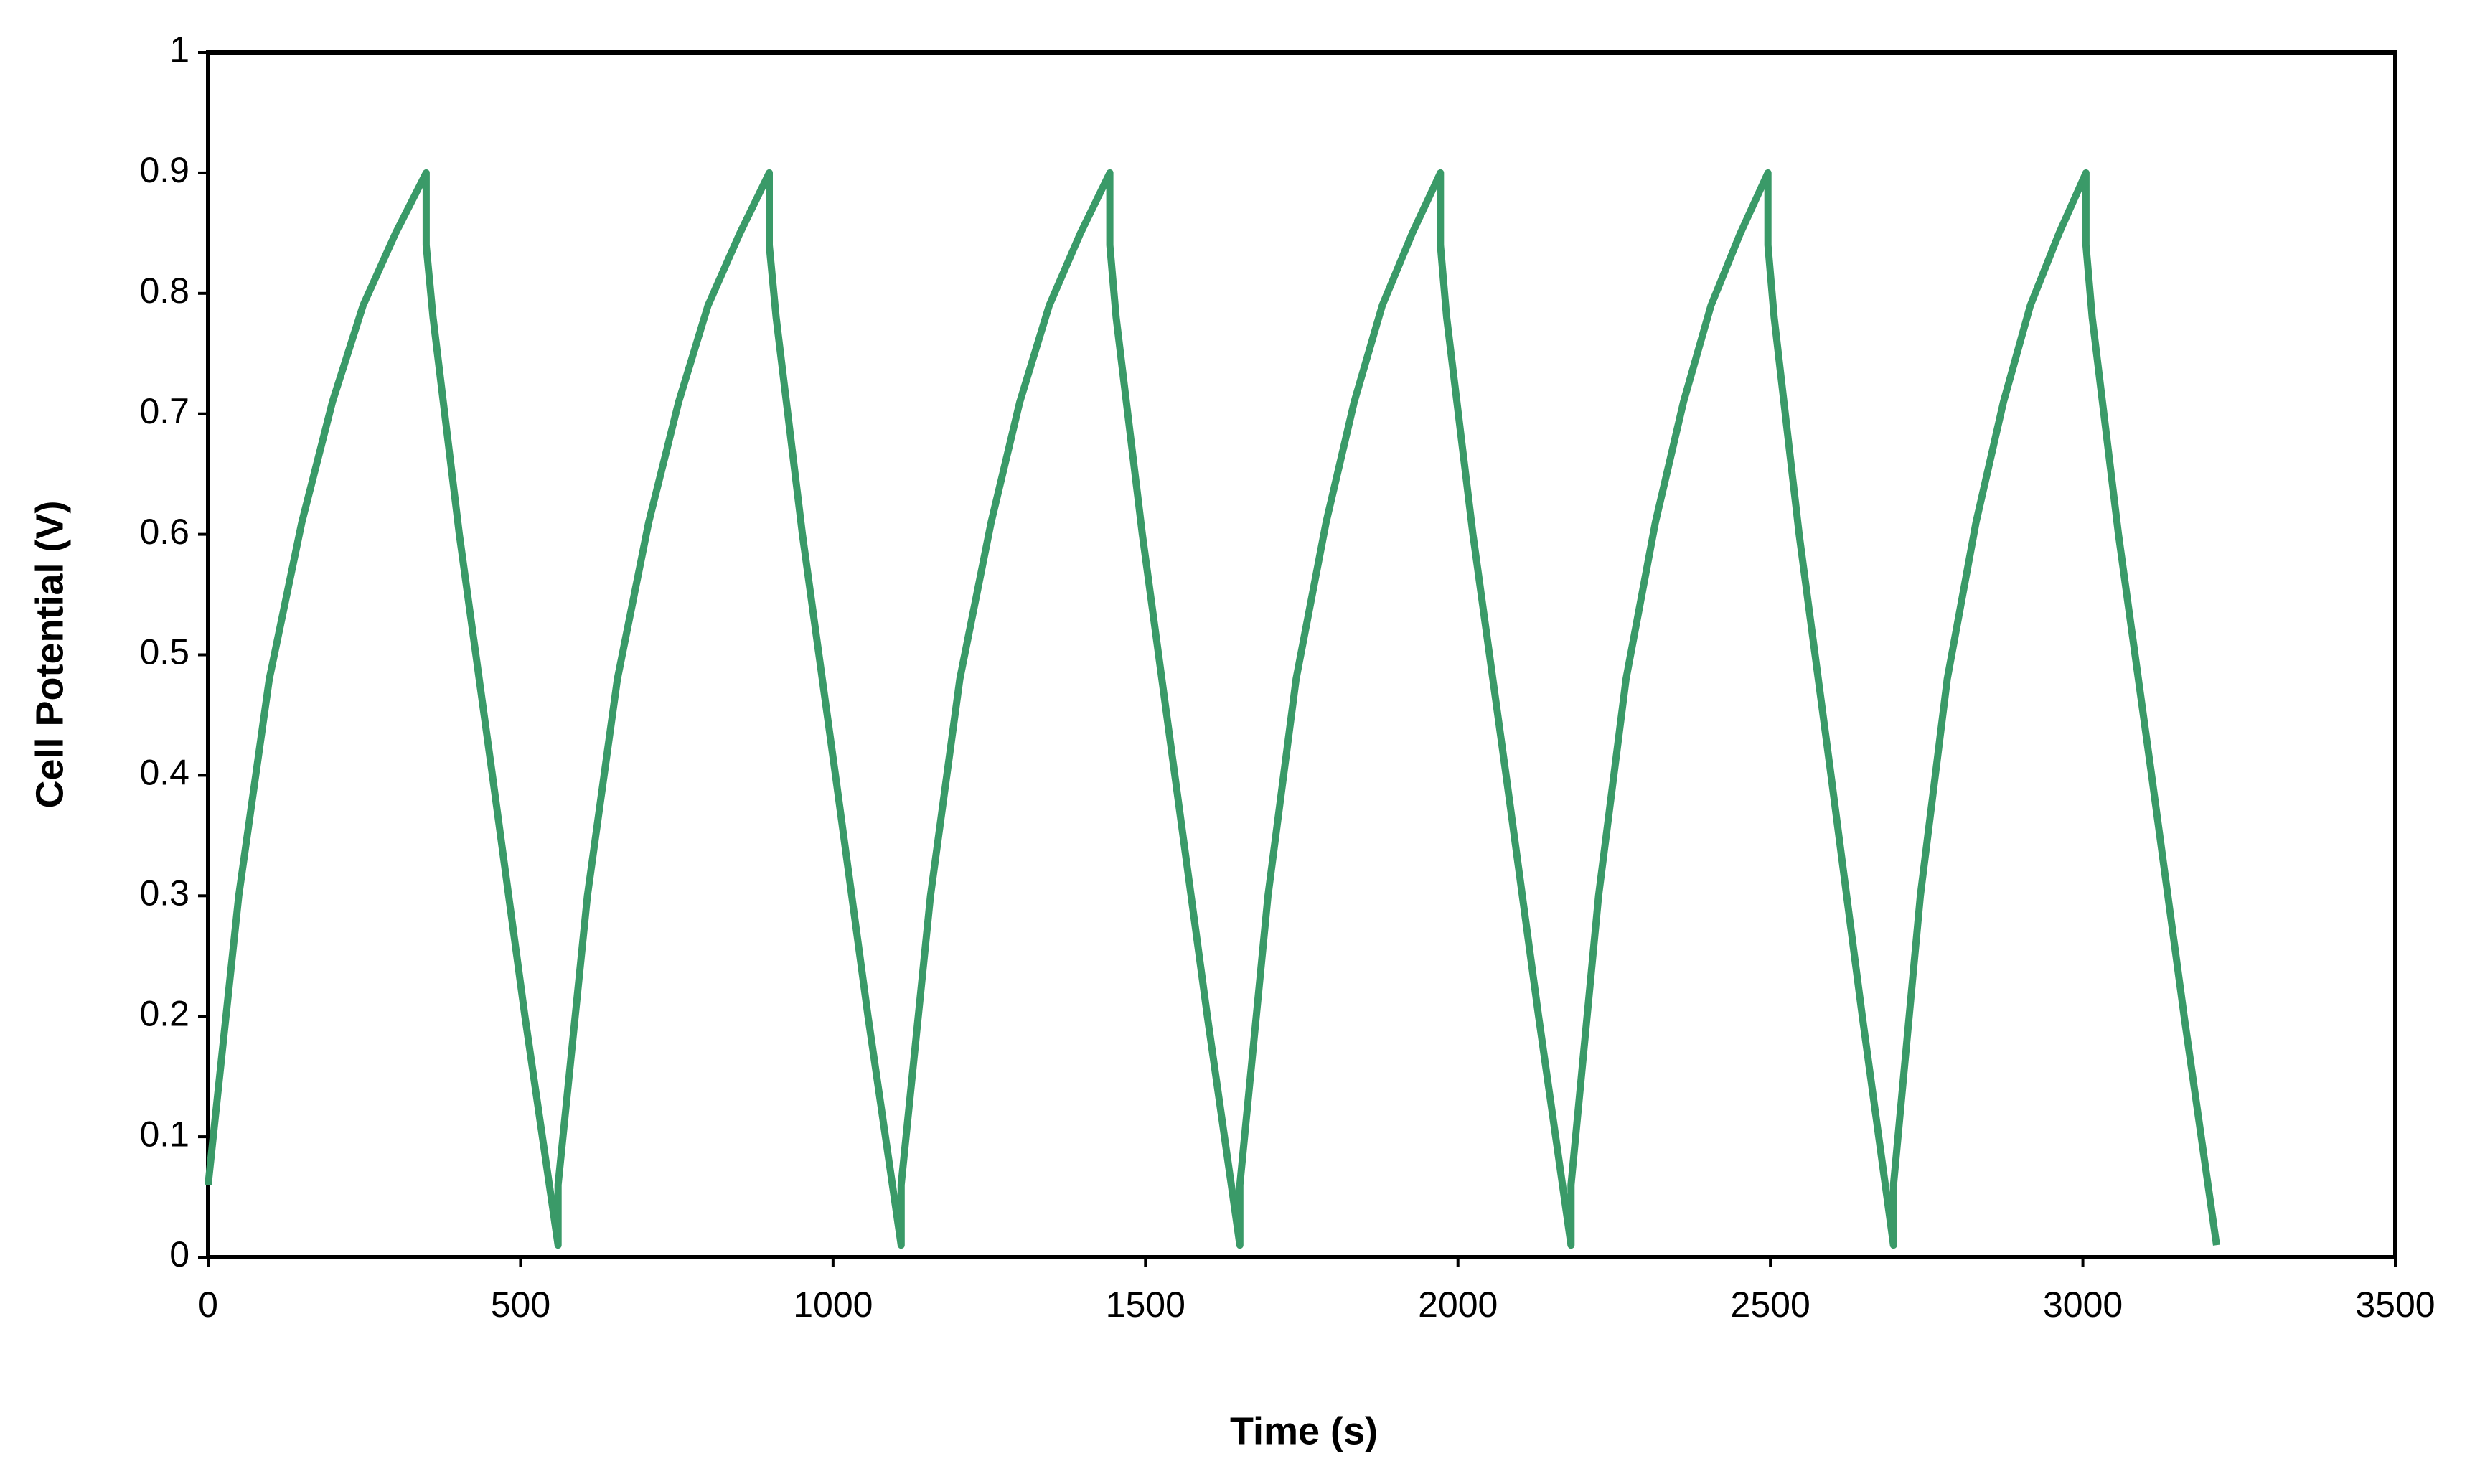 Image resolution: width=2480 pixels, height=1484 pixels. I want to click on x-tick-label: 500, so click(520, 1305).